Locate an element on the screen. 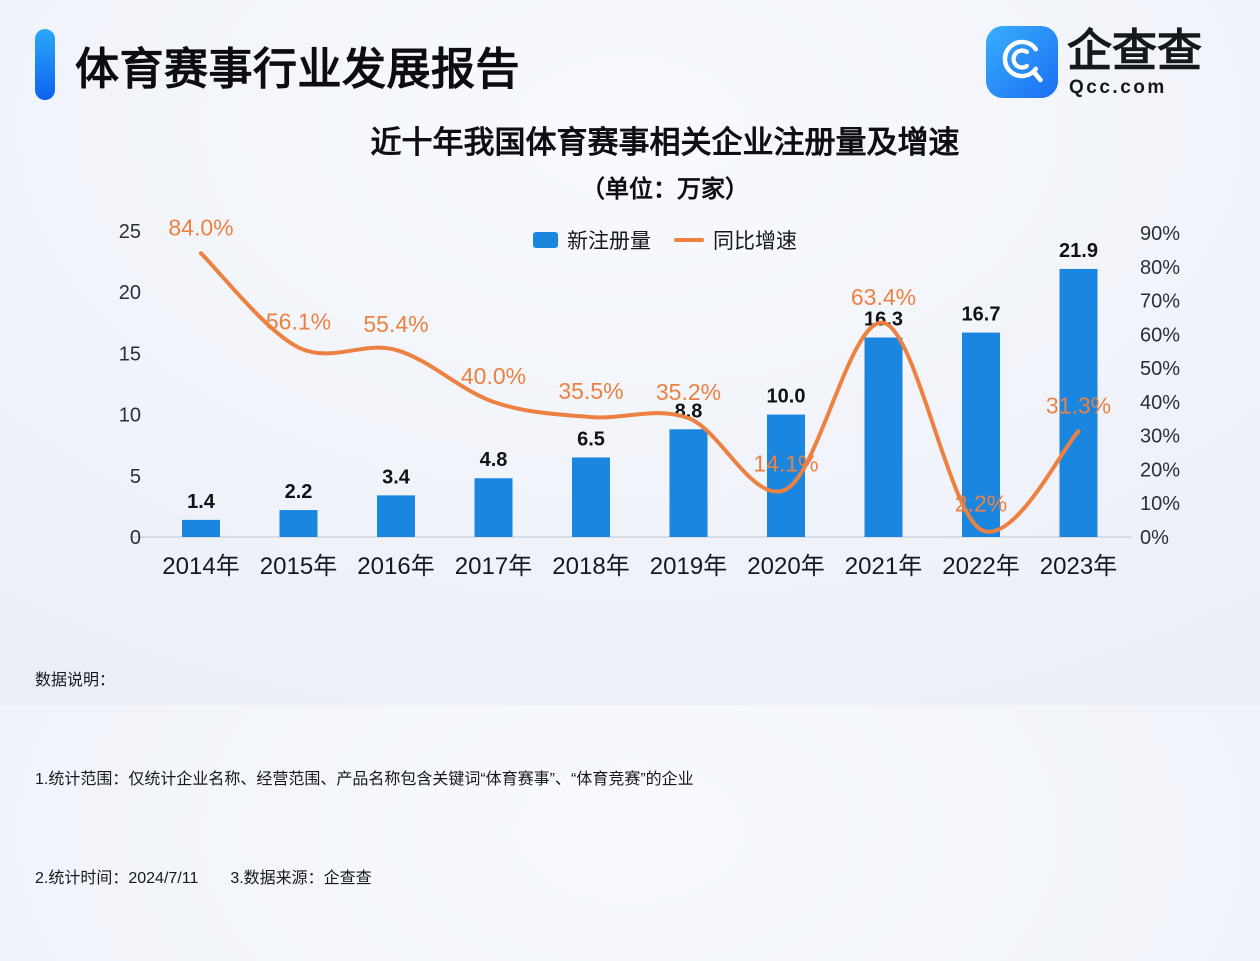  bar-value-label: 16.7 is located at coordinates (981, 315).